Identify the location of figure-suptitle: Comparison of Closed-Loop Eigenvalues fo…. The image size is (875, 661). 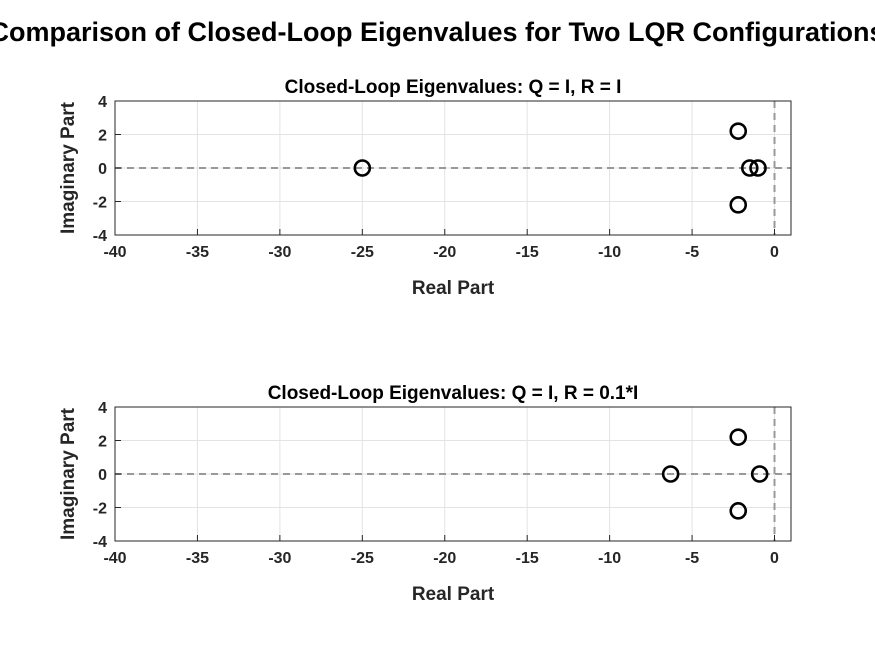
(437, 32).